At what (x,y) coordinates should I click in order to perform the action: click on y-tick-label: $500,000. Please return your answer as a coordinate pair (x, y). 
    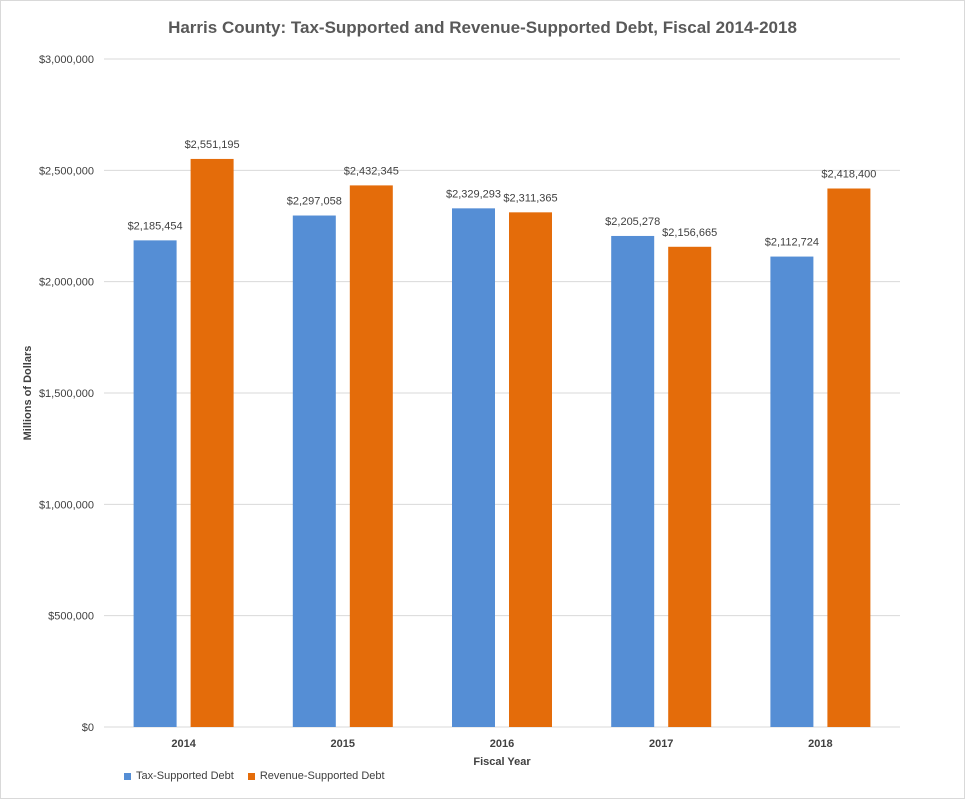
    Looking at the image, I should click on (71, 617).